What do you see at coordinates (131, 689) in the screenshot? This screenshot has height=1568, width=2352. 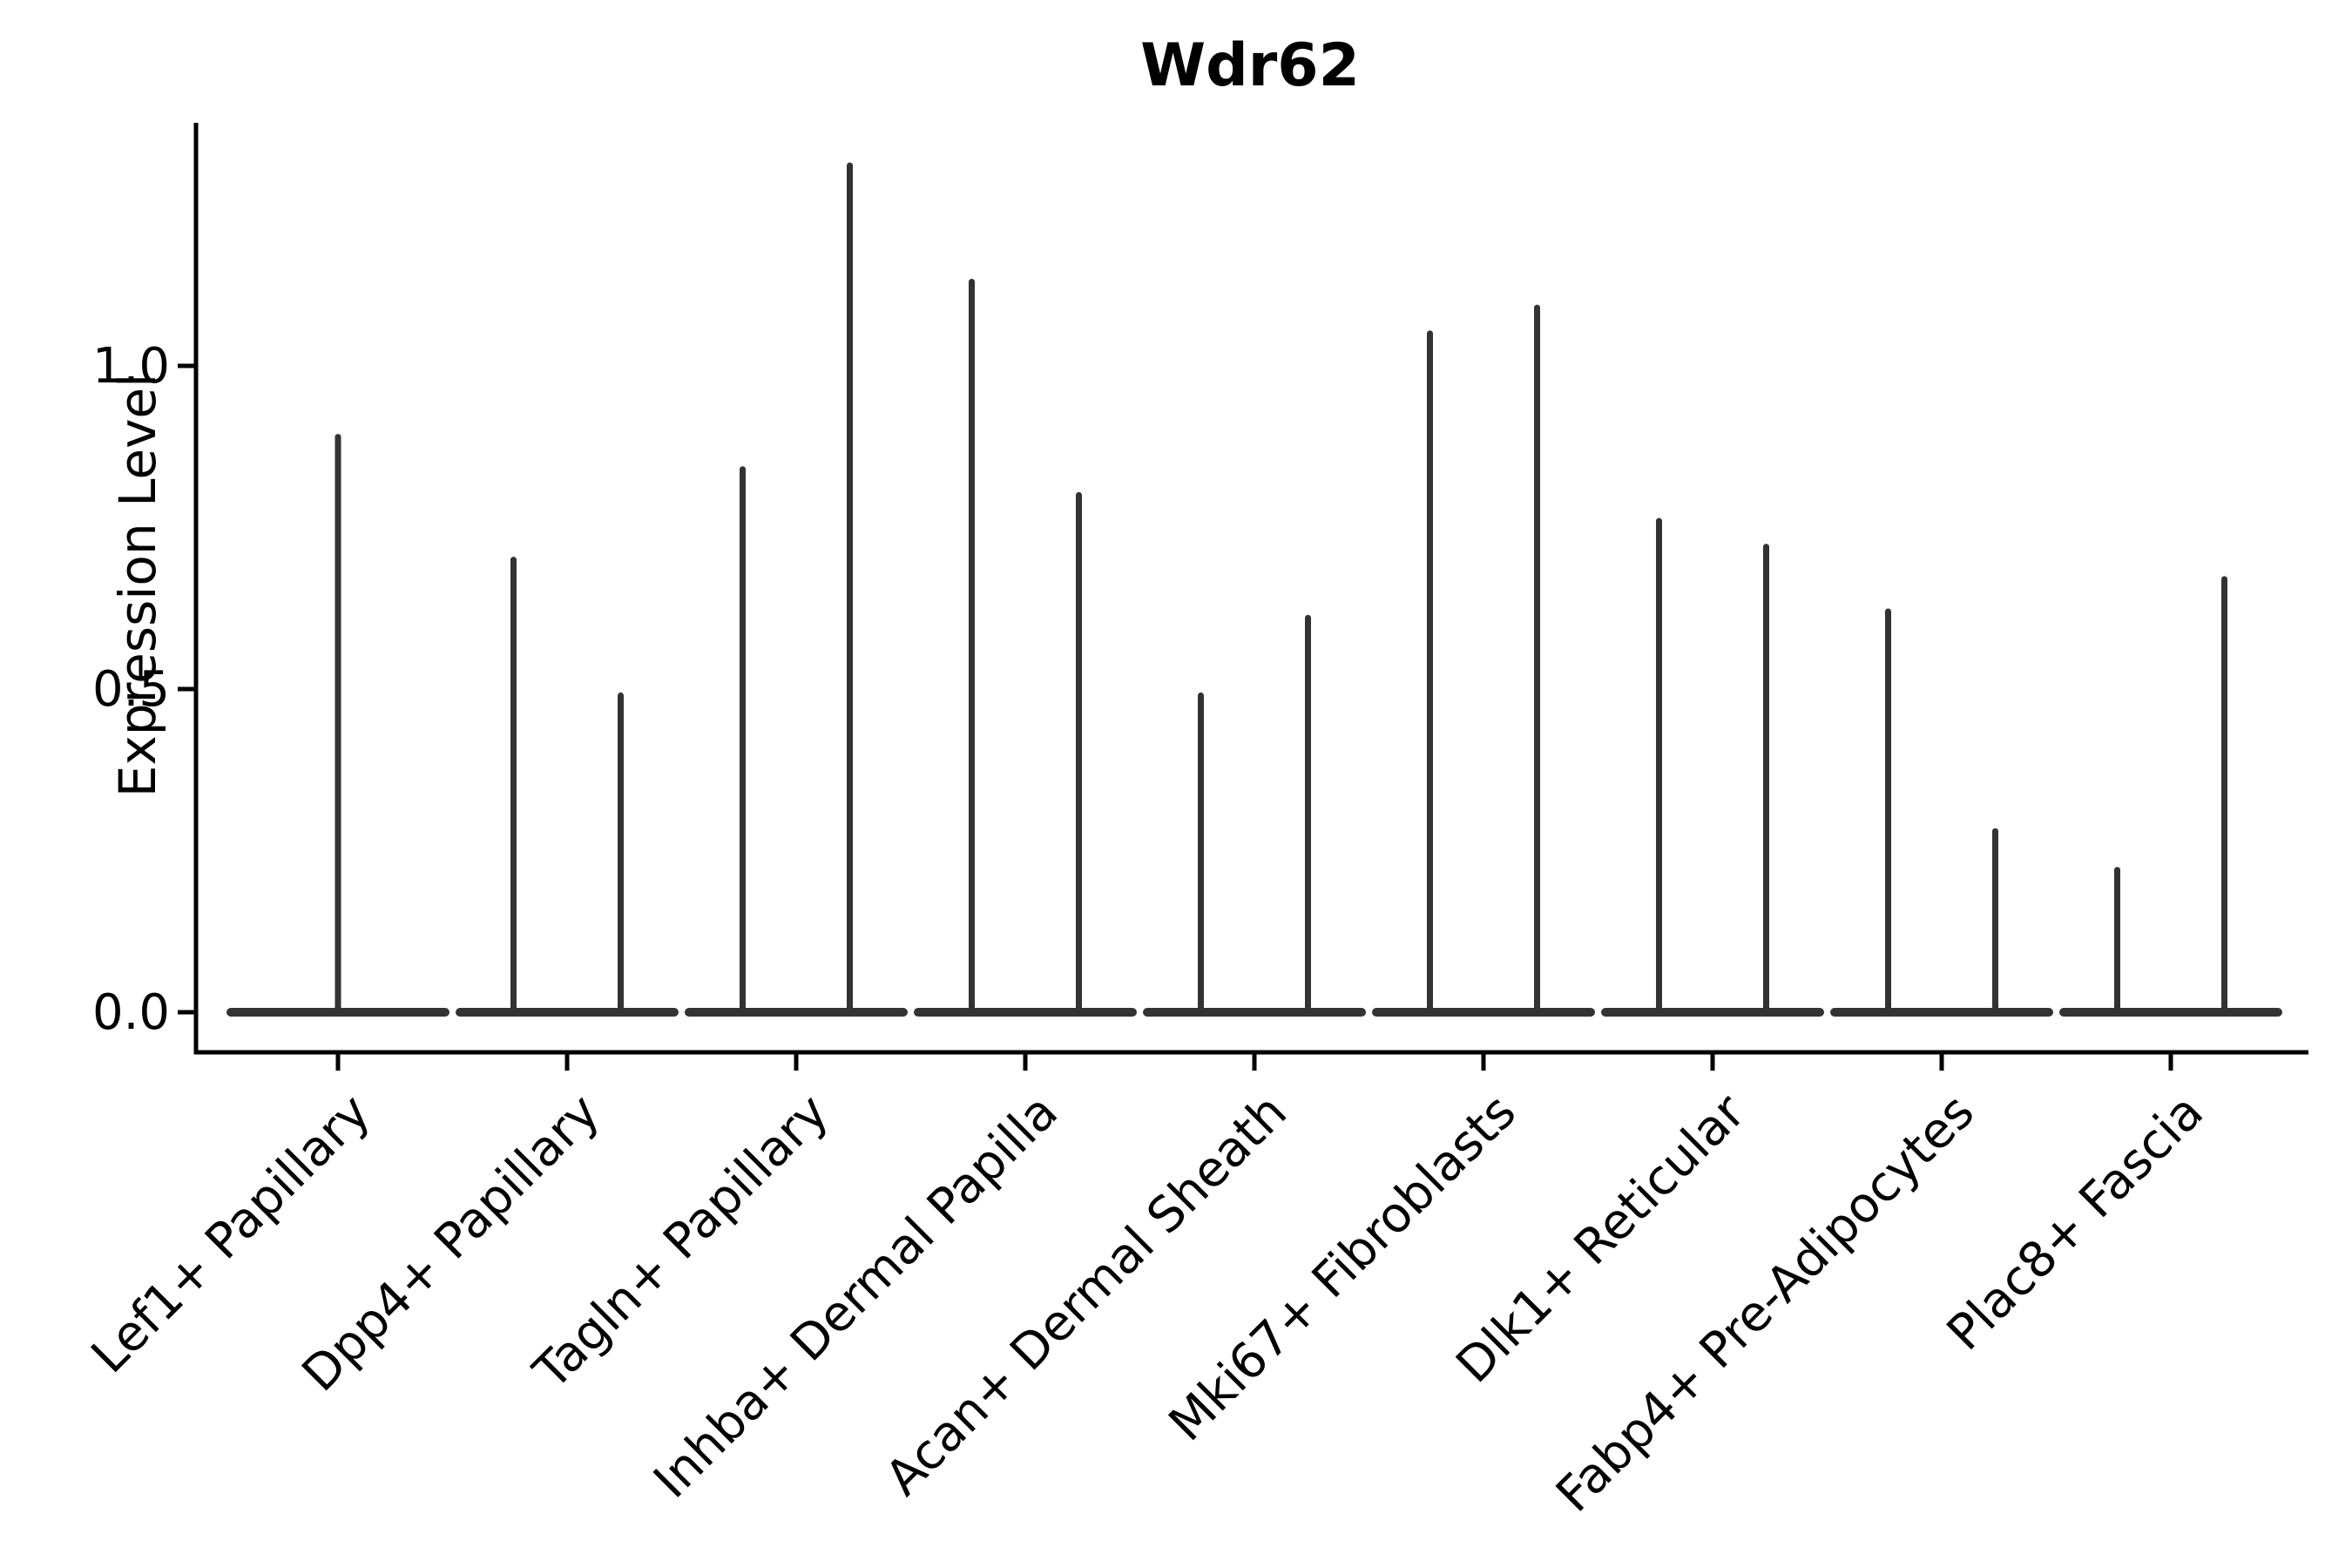 I see `y-tick-label: 0.5` at bounding box center [131, 689].